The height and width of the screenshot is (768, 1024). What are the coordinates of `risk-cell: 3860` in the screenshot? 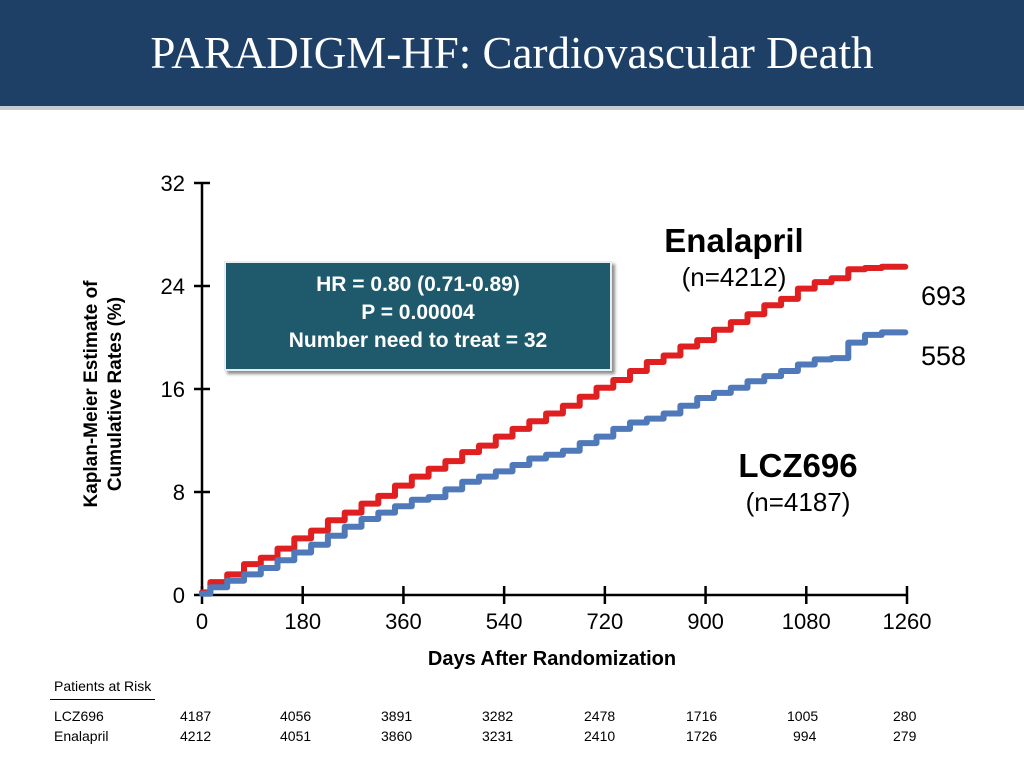 It's located at (397, 736).